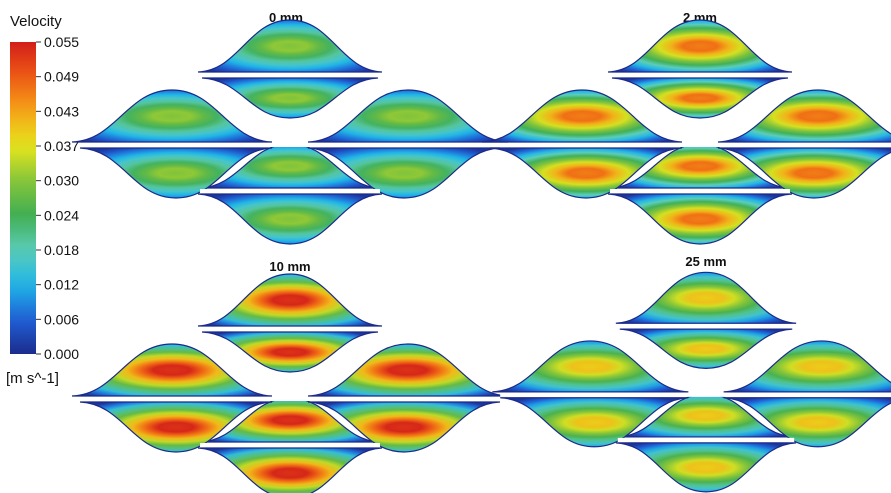 This screenshot has height=493, width=891. What do you see at coordinates (61, 319) in the screenshot?
I see `legend-tick-label: 0.006` at bounding box center [61, 319].